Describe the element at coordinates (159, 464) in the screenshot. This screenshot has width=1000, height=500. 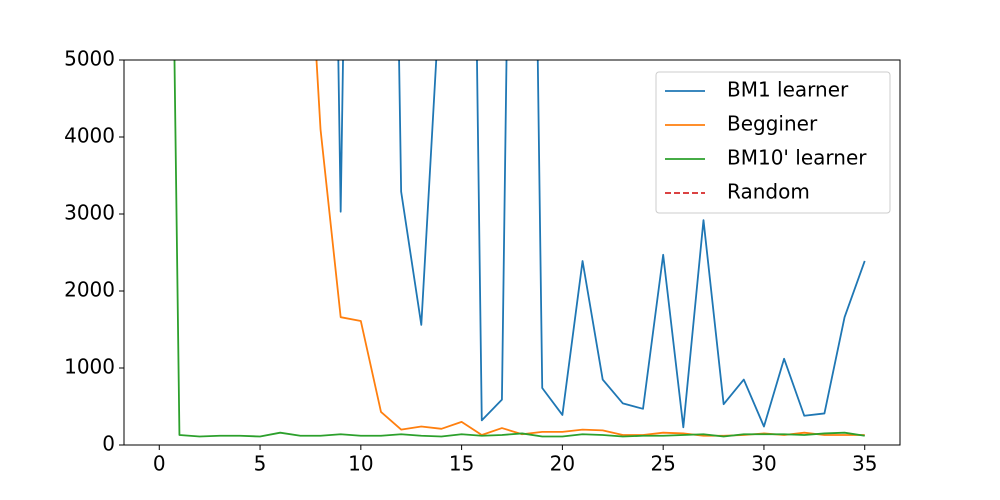
I see `x-tick-label: 0` at that location.